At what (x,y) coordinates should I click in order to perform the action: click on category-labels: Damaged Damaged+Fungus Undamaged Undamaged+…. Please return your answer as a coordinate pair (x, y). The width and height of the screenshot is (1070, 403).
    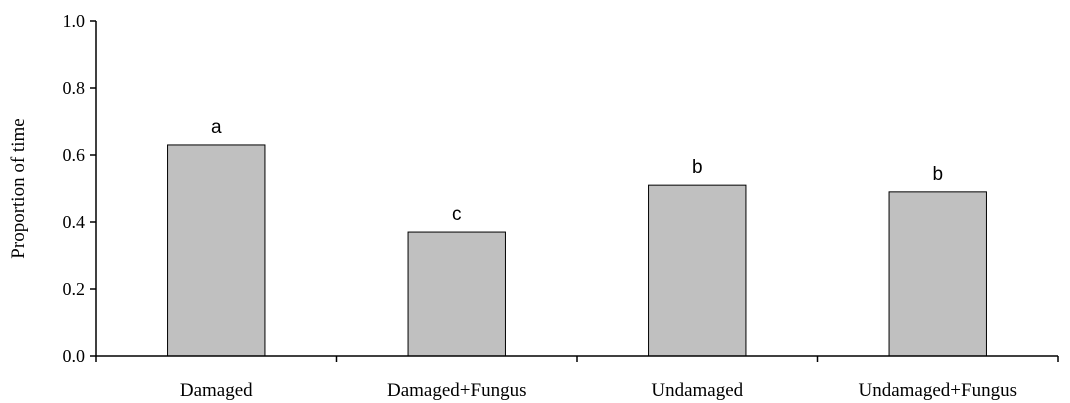
    Looking at the image, I should click on (598, 390).